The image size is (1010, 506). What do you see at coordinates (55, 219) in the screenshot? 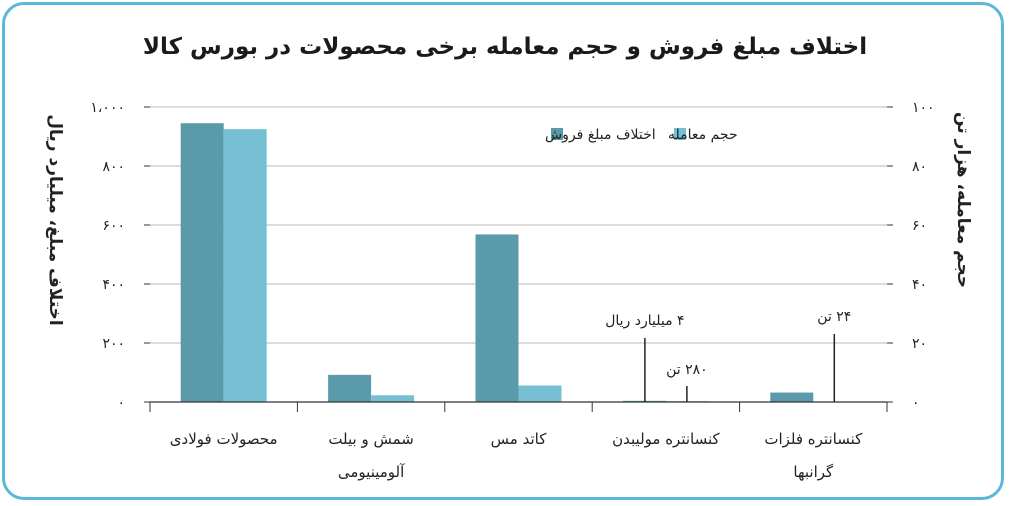
I see `y-axis-left-label: اختلاف مبلغ، میلیارد ریال` at bounding box center [55, 219].